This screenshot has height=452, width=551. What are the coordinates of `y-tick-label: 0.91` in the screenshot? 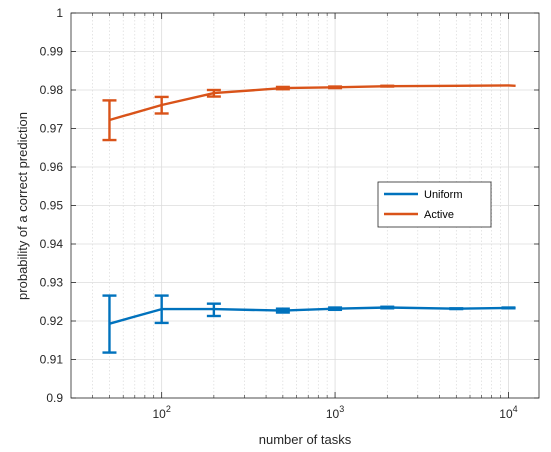 It's located at (52, 360).